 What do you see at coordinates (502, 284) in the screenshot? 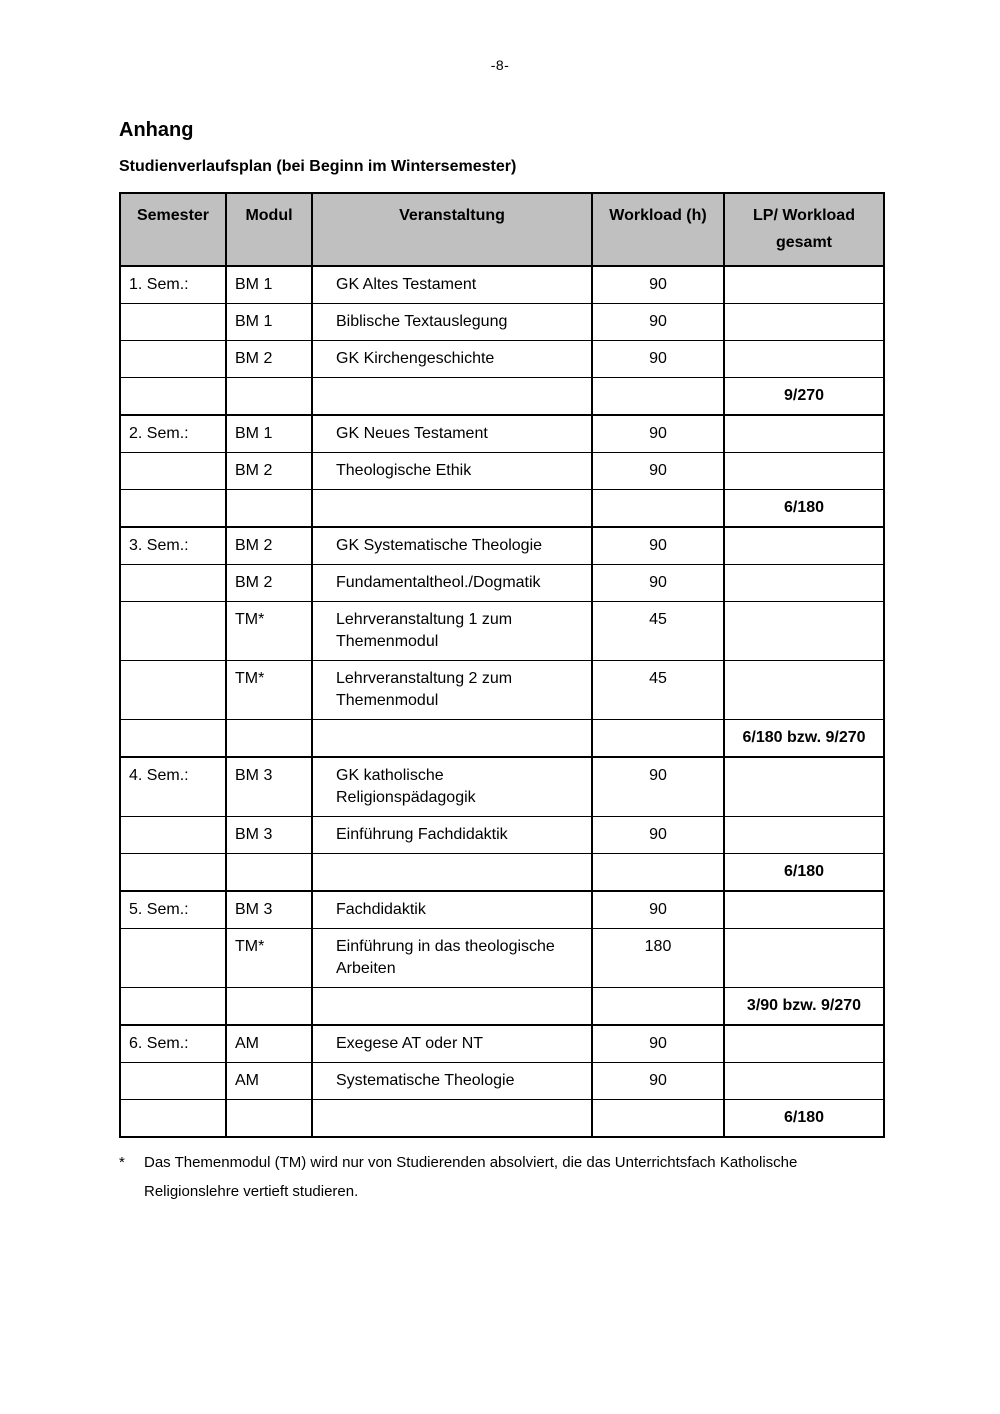
I see `table-row: 1. Sem.: BM 1 GK Altes Testament 90` at bounding box center [502, 284].